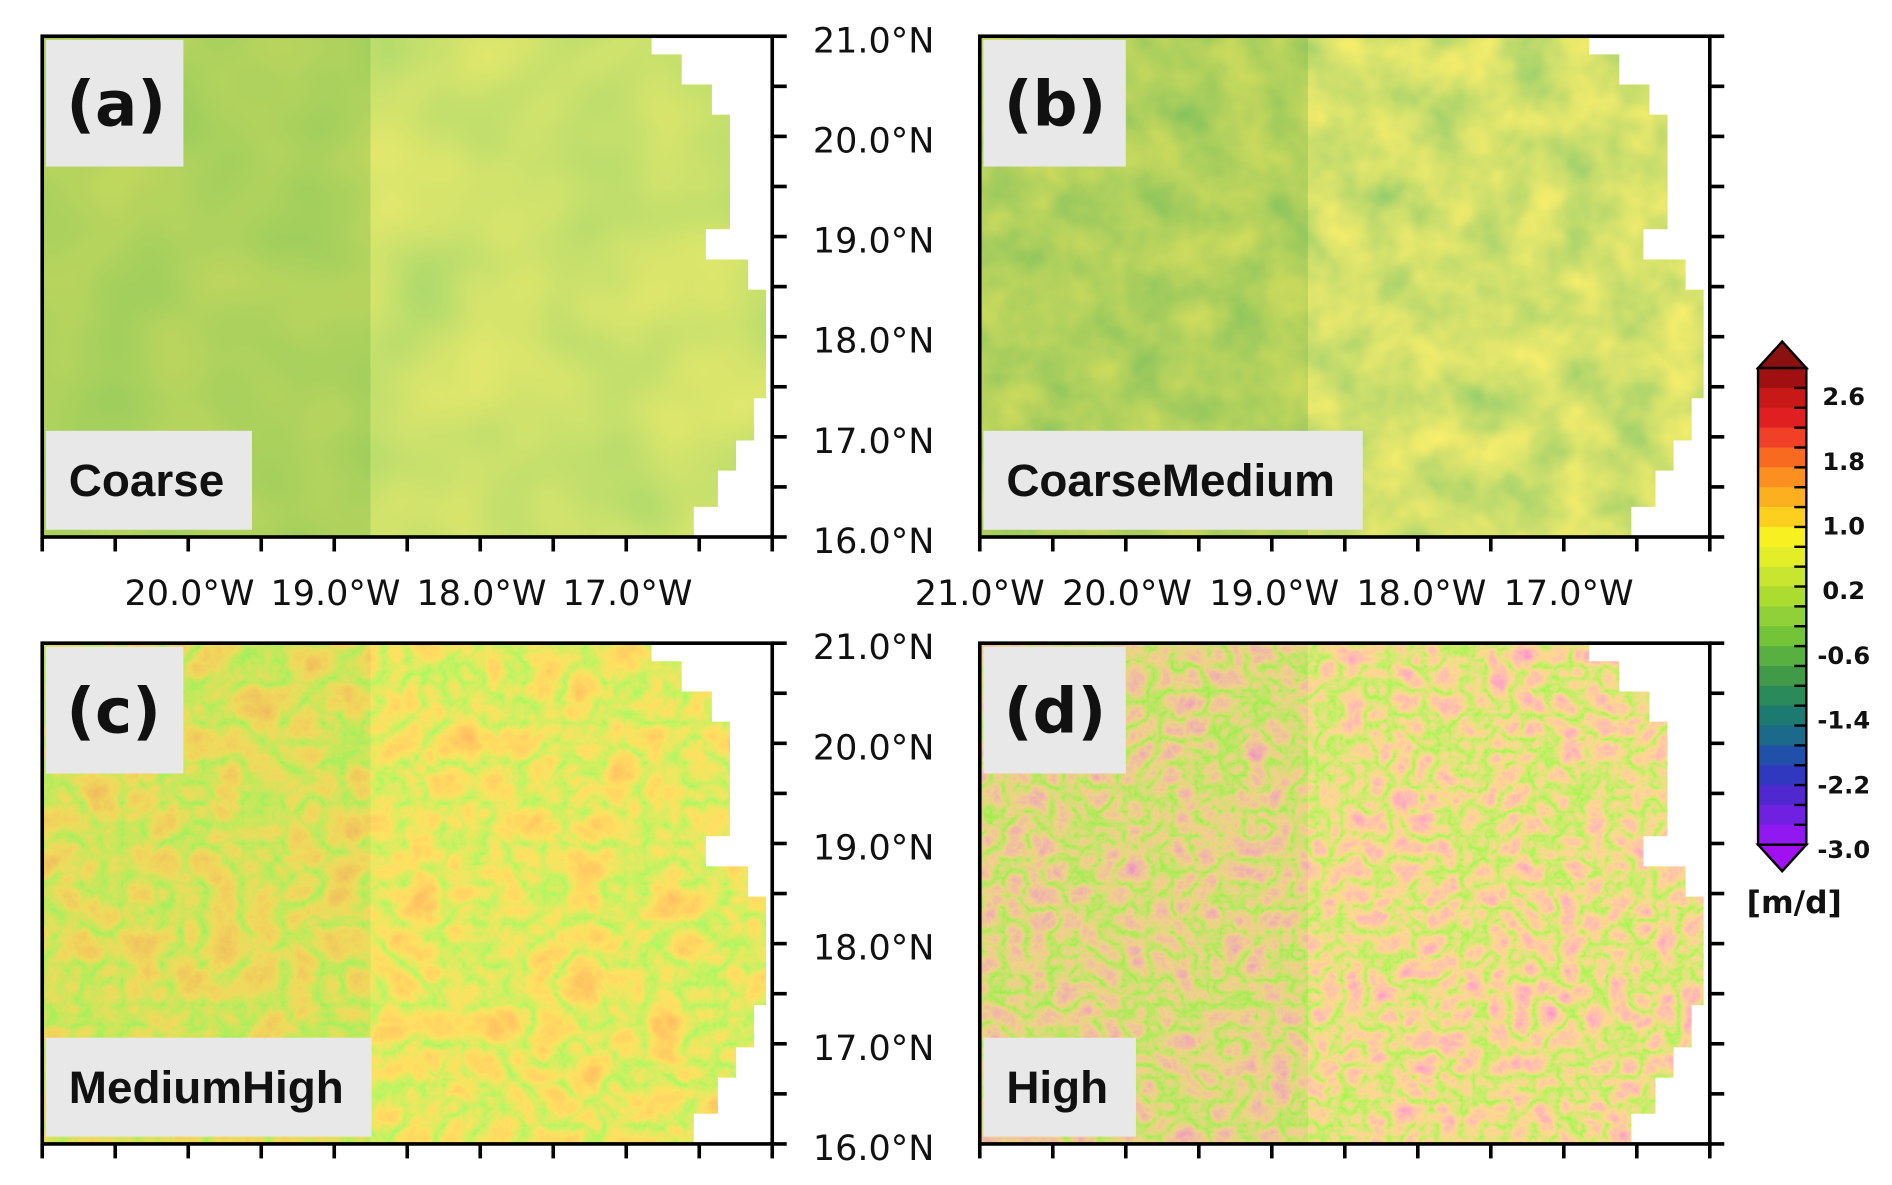 The height and width of the screenshot is (1185, 1892). What do you see at coordinates (1843, 721) in the screenshot?
I see `colorbar-label: -1.4` at bounding box center [1843, 721].